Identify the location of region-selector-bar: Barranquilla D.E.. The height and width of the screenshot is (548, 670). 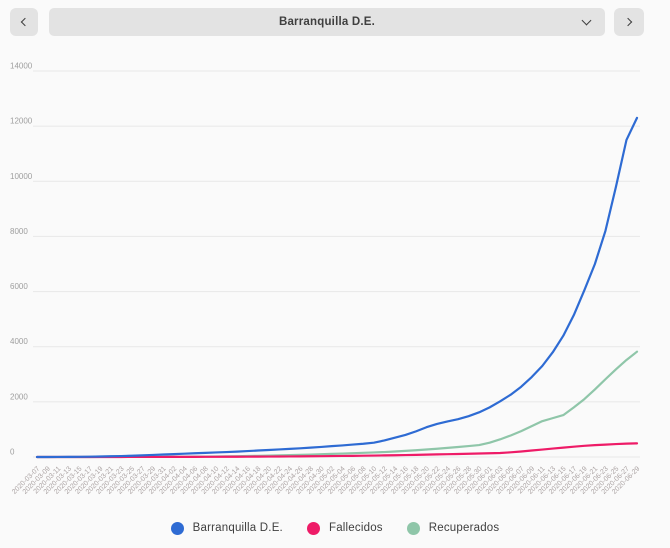
(327, 22).